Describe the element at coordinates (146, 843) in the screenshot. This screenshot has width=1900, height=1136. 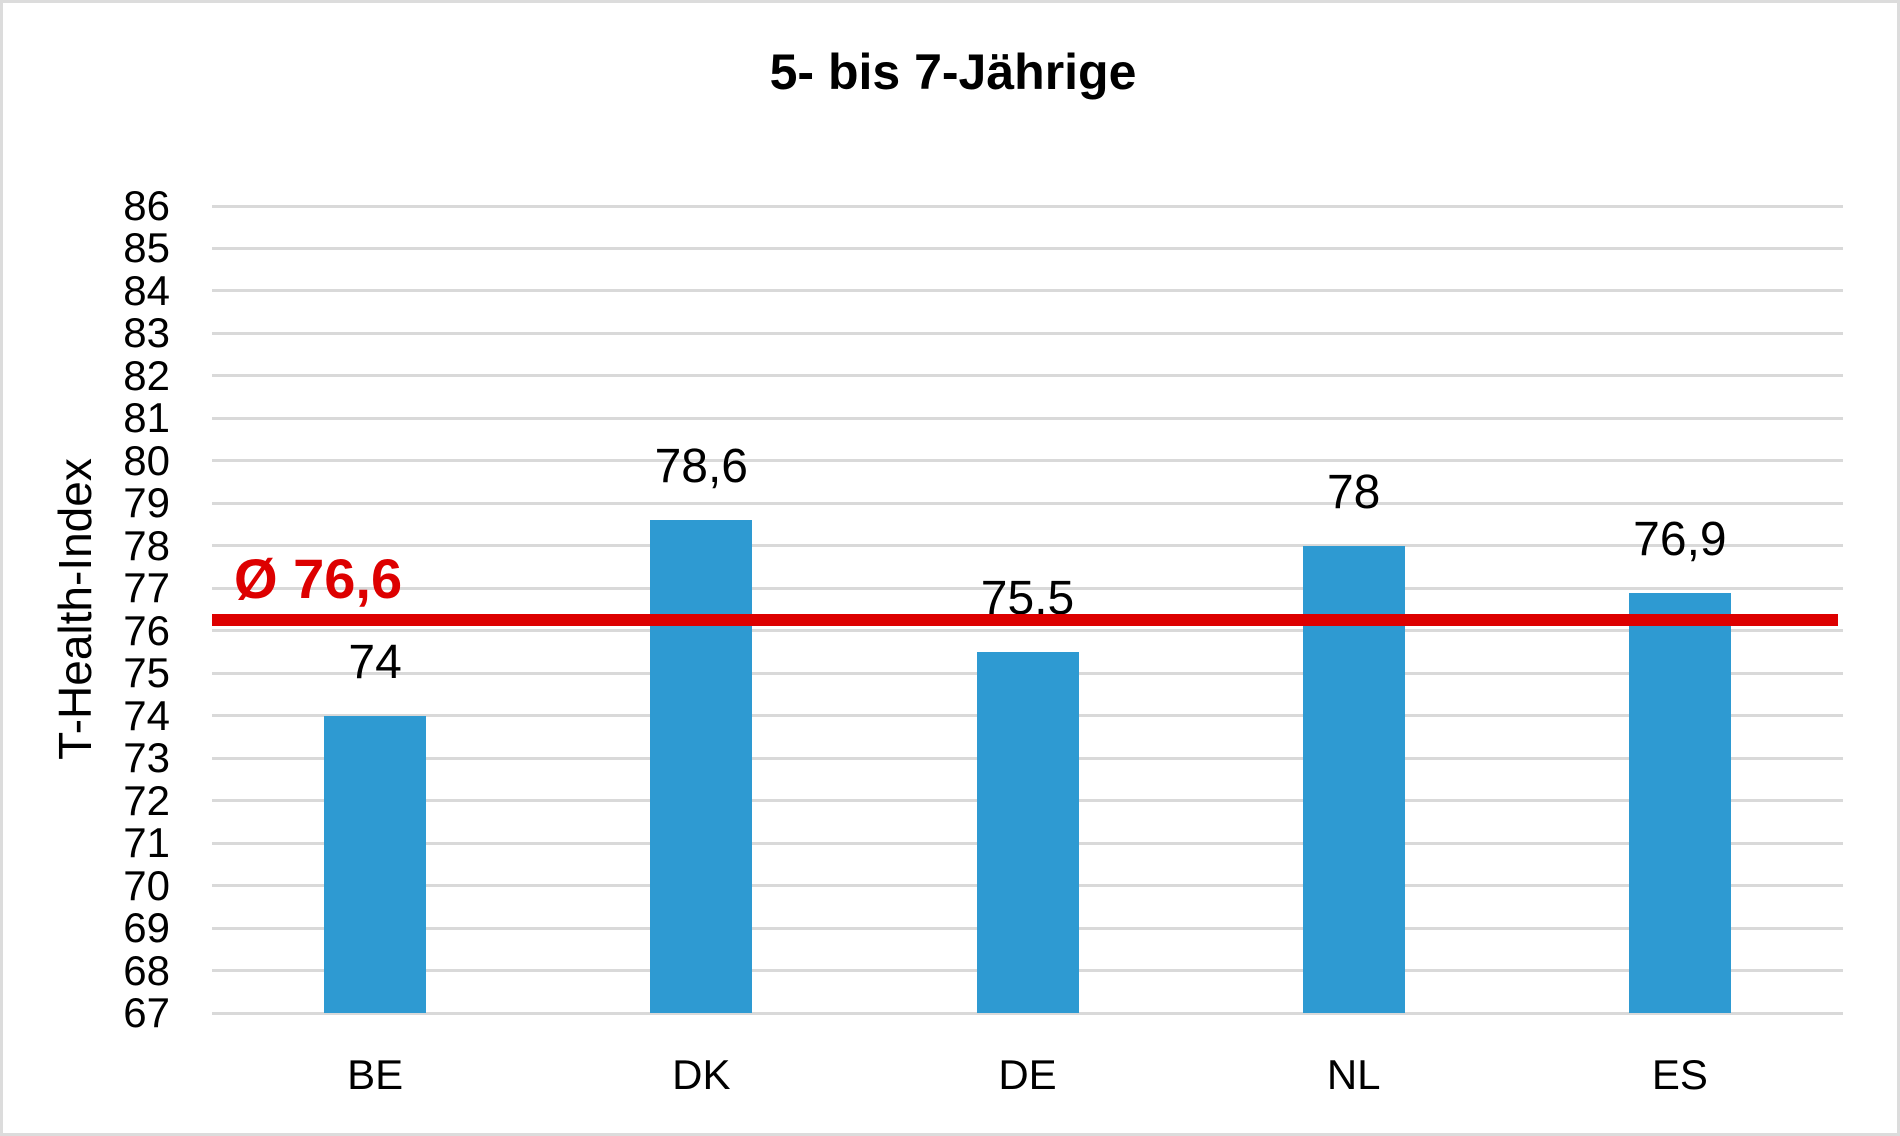
I see `y-tick-label: 71` at that location.